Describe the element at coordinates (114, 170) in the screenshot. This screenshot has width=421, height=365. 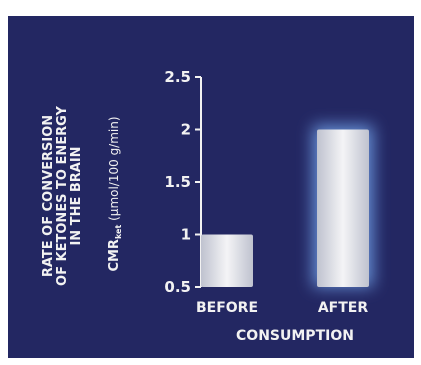
I see `y-axis-unit-rest: (µmol/100 g/min)` at that location.